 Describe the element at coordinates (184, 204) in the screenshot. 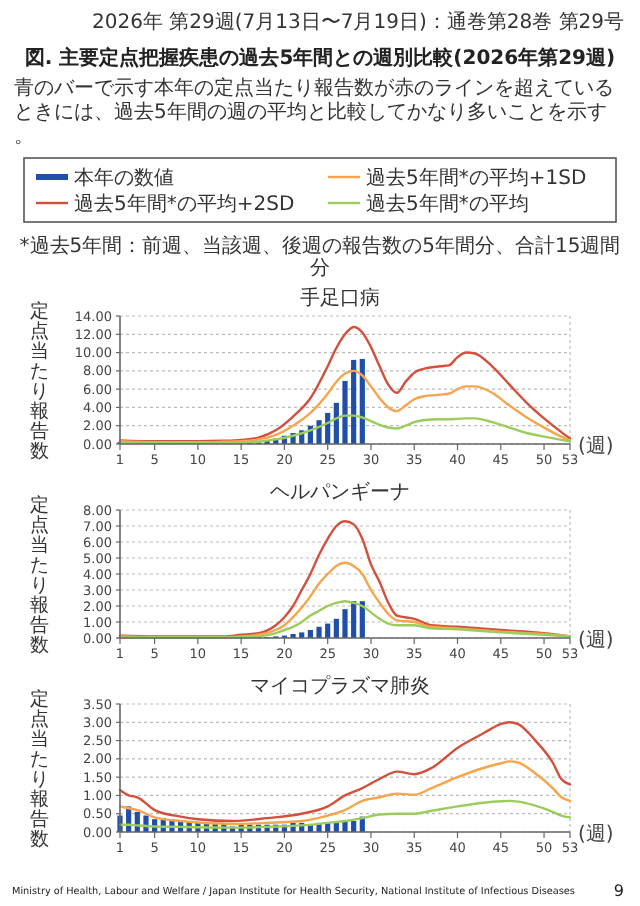

I see `legend-label: 過去5年間*の平均+2SD` at that location.